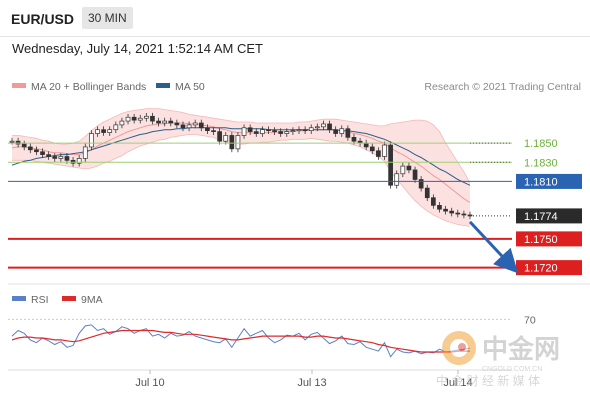  Describe the element at coordinates (88, 87) in the screenshot. I see `legend-label-ma20: MA 20 + Bollinger Bands` at that location.